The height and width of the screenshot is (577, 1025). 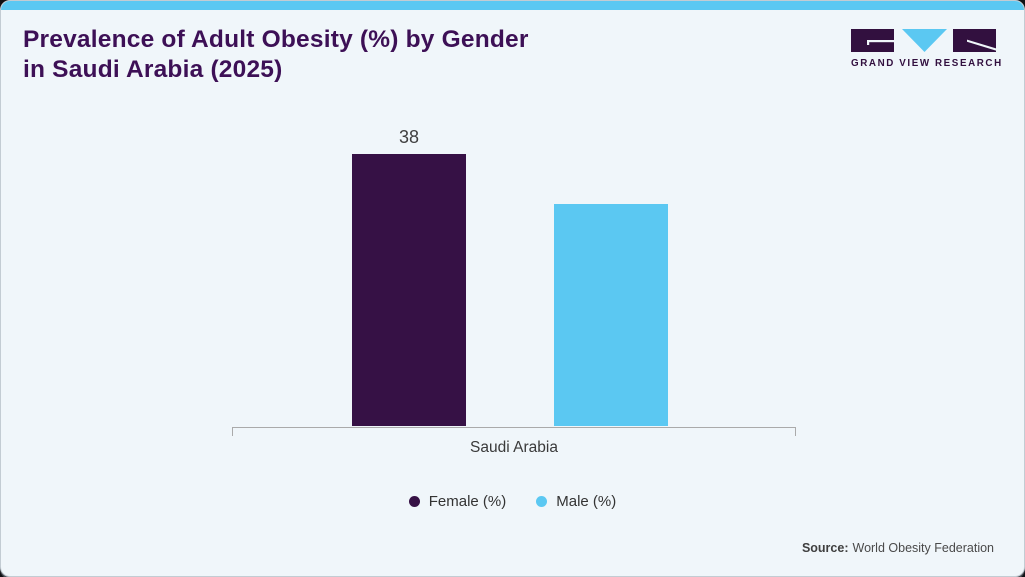 I want to click on legend-item-female: Female (%), so click(x=457, y=501).